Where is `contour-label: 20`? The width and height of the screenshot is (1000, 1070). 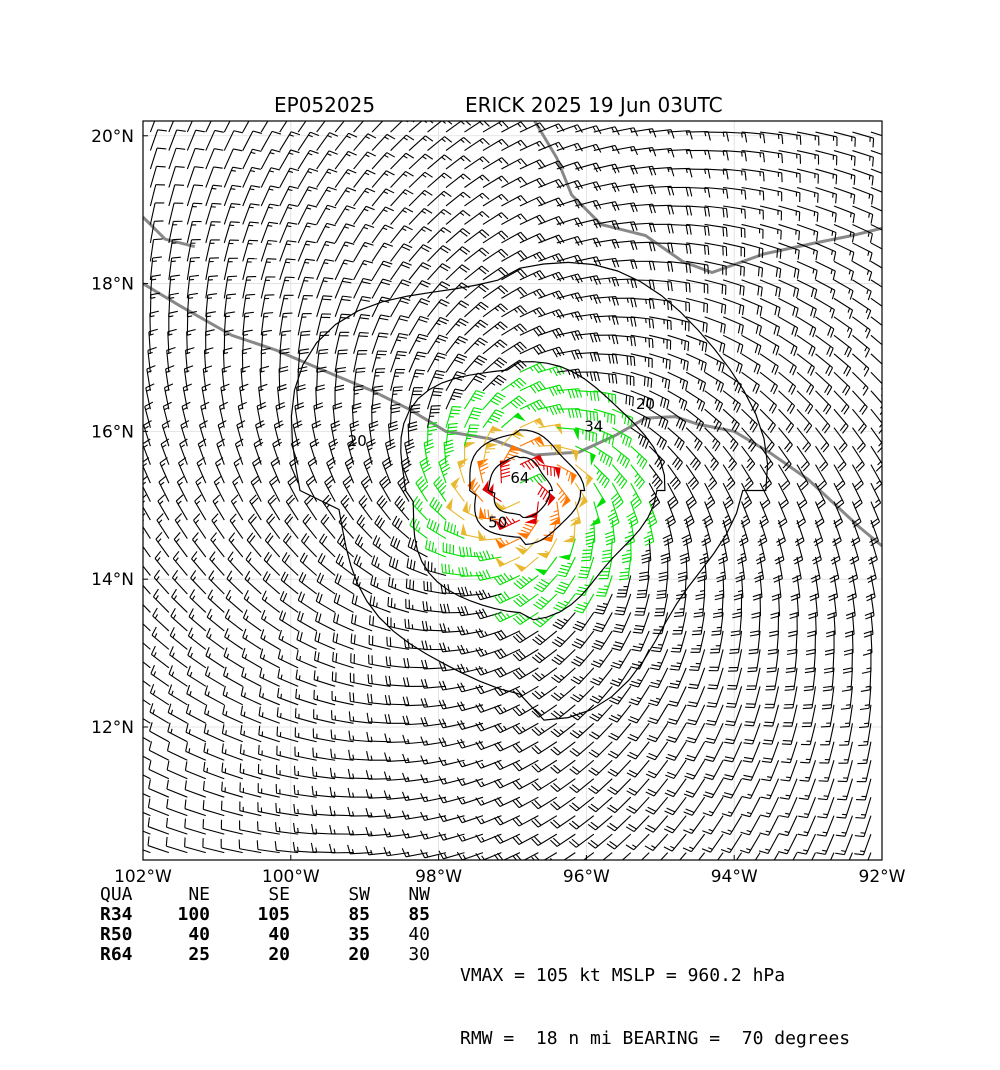 contour-label: 20 is located at coordinates (645, 404).